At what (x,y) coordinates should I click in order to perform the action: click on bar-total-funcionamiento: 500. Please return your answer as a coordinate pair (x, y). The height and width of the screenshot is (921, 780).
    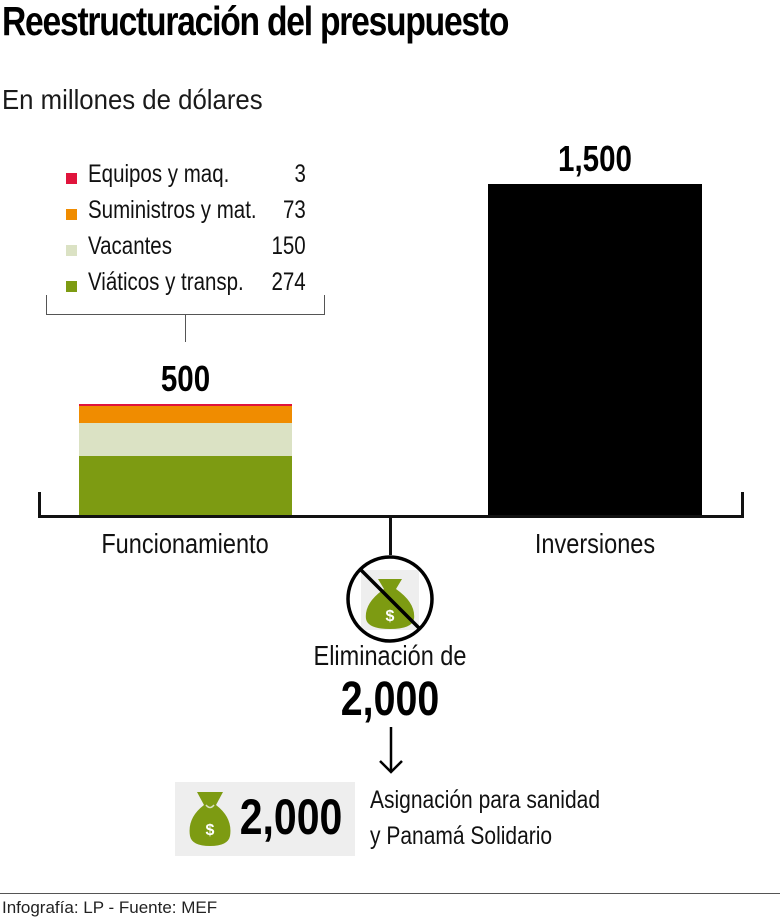
    Looking at the image, I should click on (185, 378).